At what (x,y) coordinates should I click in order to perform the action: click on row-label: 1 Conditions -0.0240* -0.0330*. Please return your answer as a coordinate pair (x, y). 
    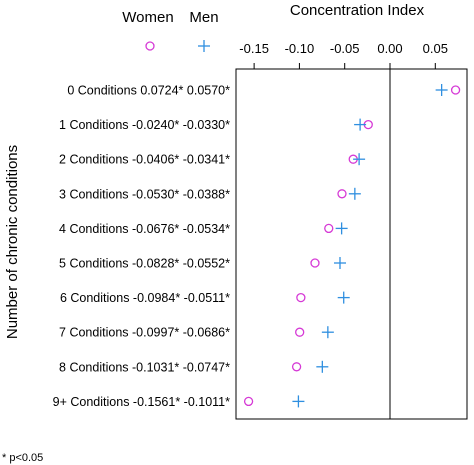
    Looking at the image, I should click on (144, 125).